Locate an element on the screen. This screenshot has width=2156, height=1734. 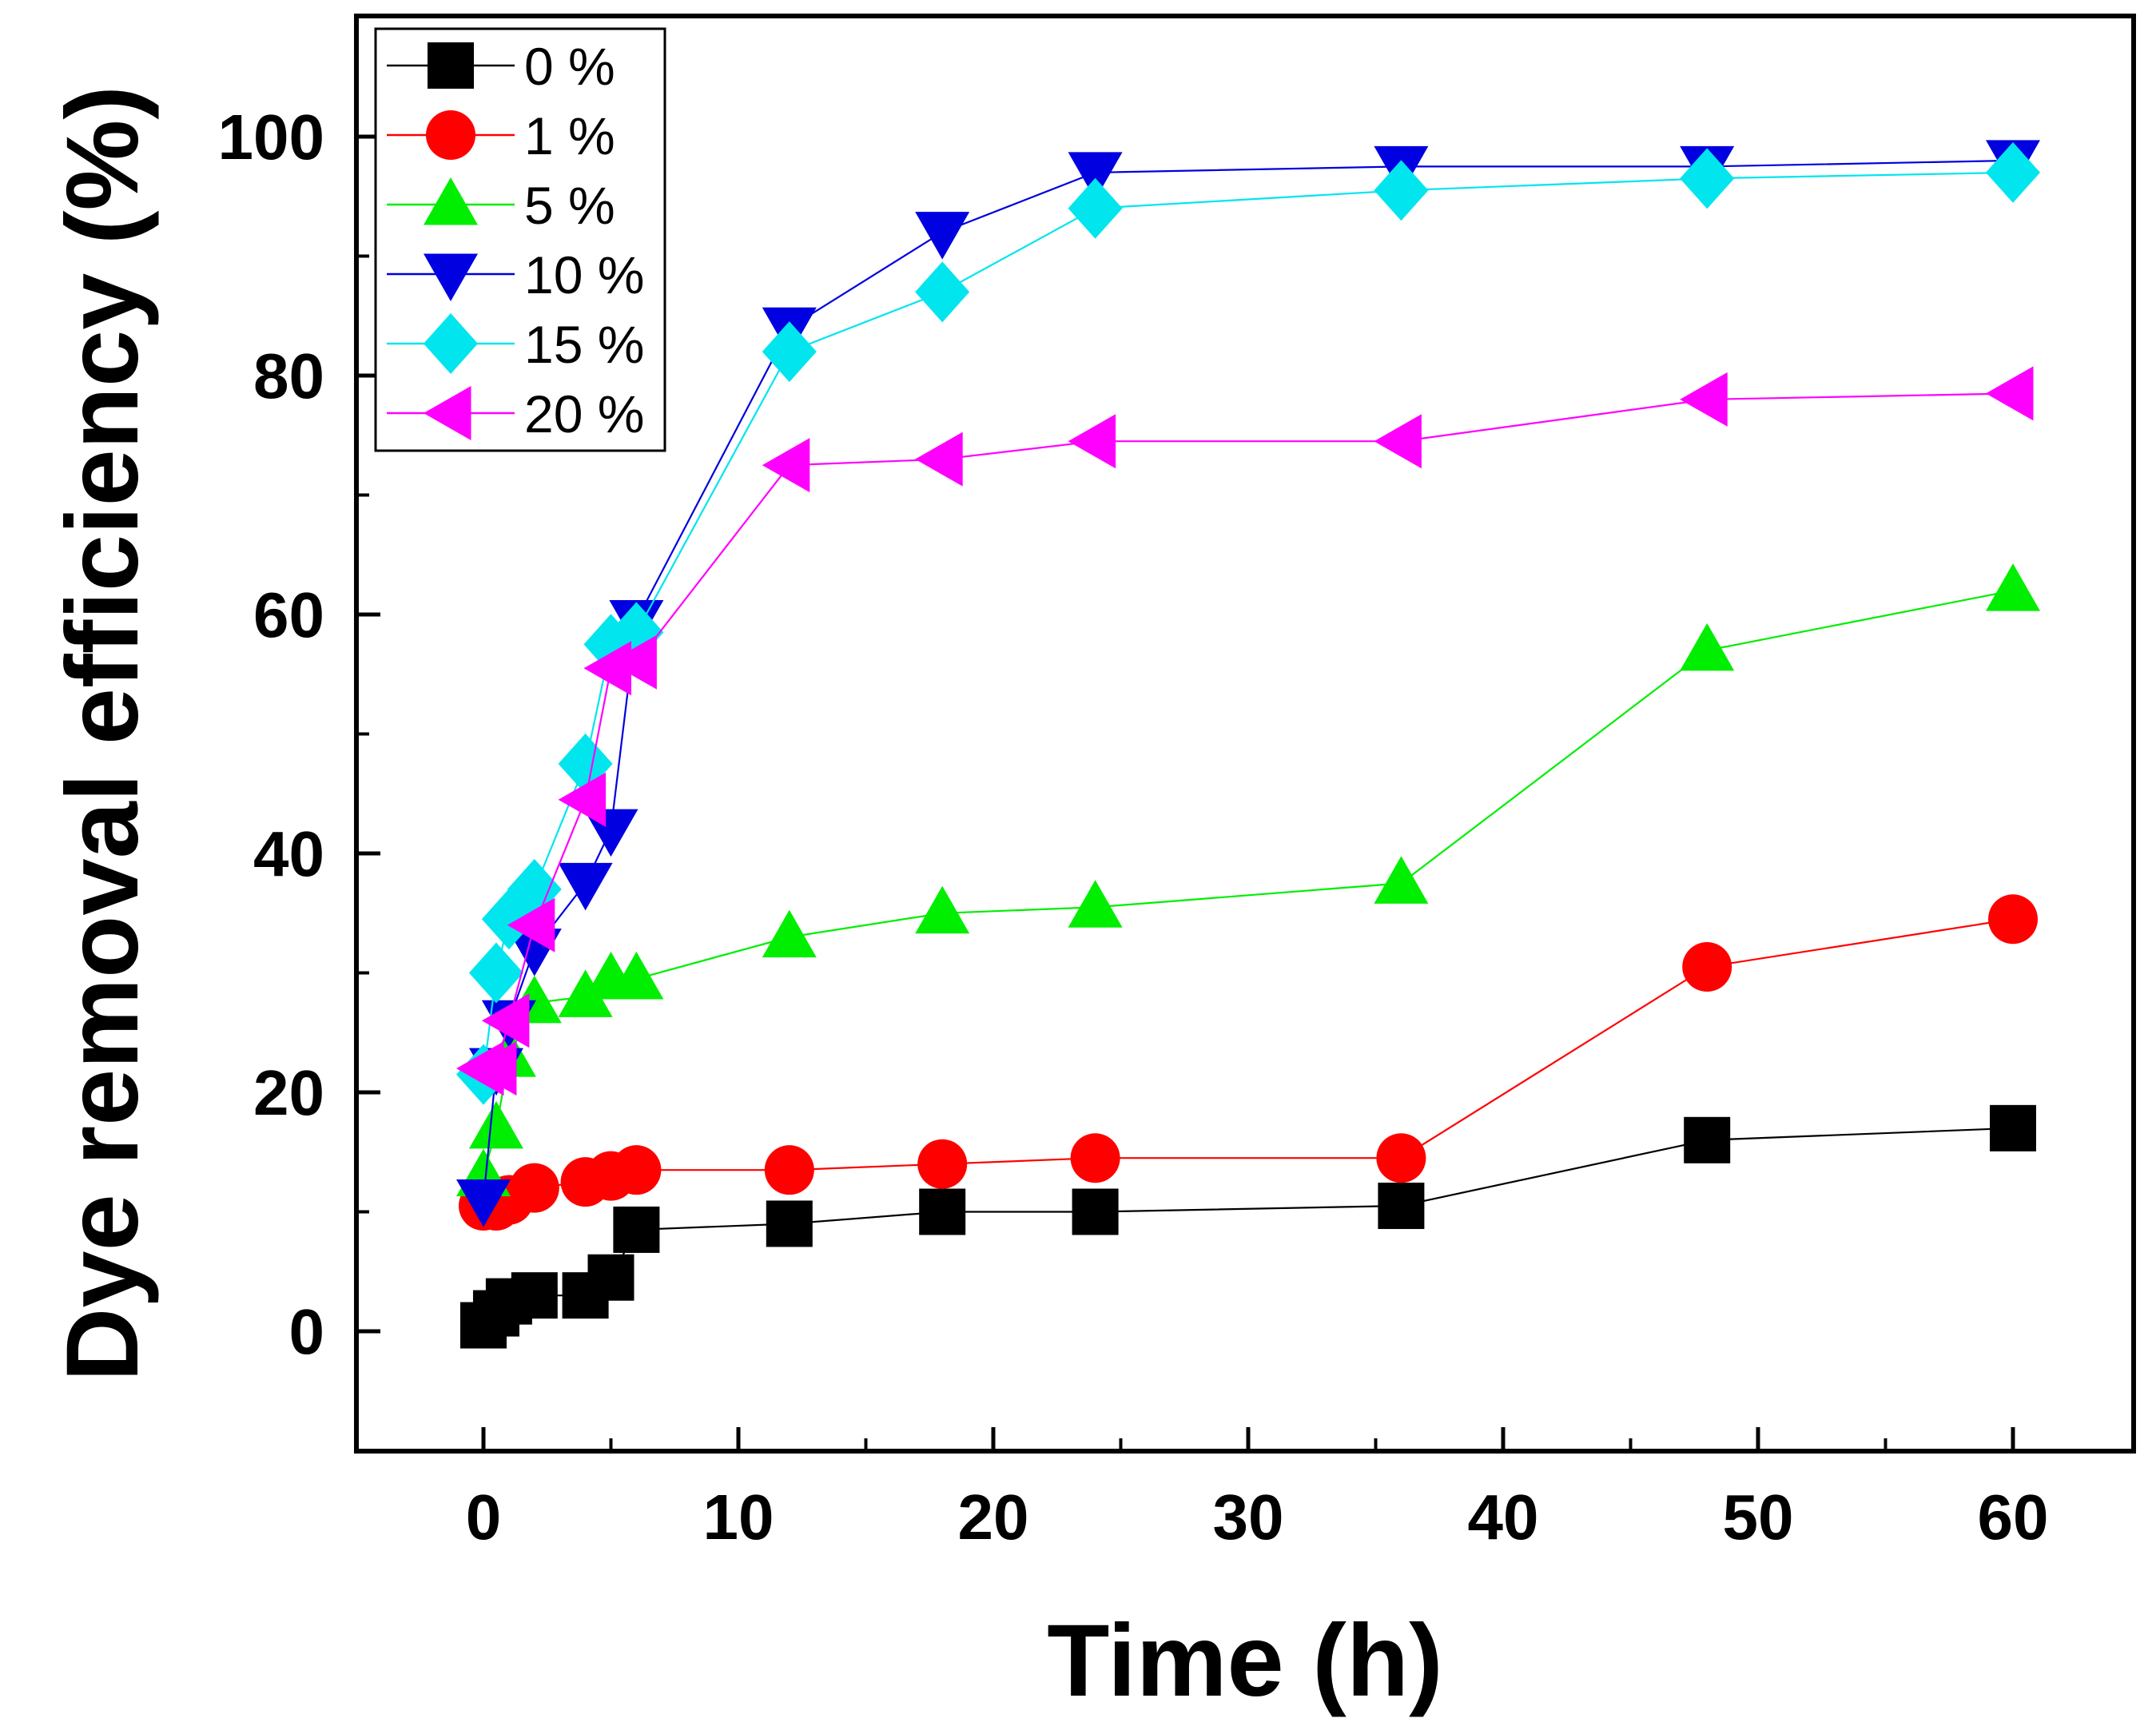
legend-box is located at coordinates (520, 239).